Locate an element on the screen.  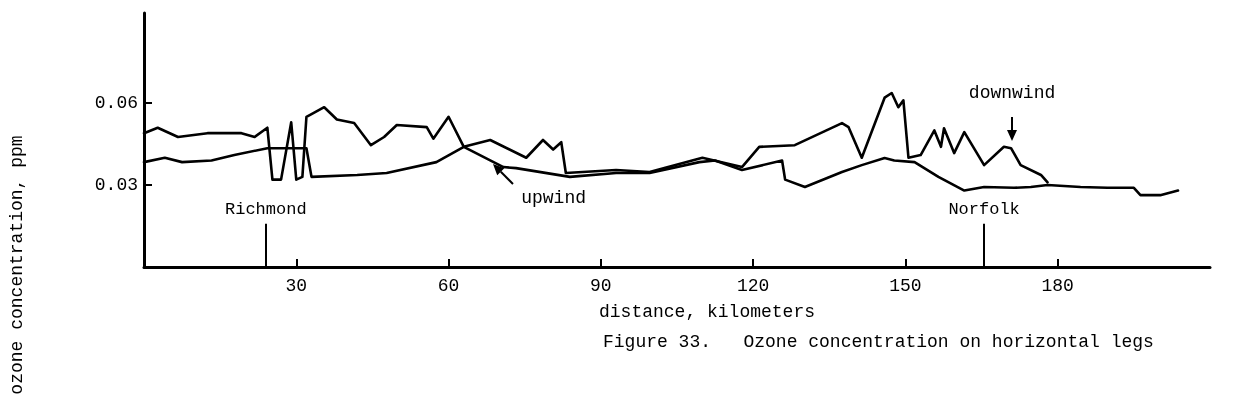
x-tick-label: 120 is located at coordinates (753, 286).